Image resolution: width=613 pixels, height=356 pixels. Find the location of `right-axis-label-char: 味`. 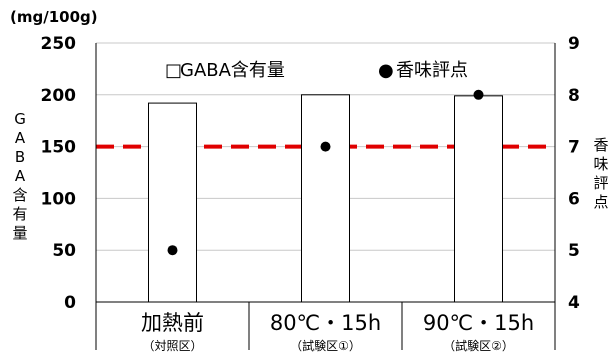

right-axis-label-char: 味 is located at coordinates (600, 164).